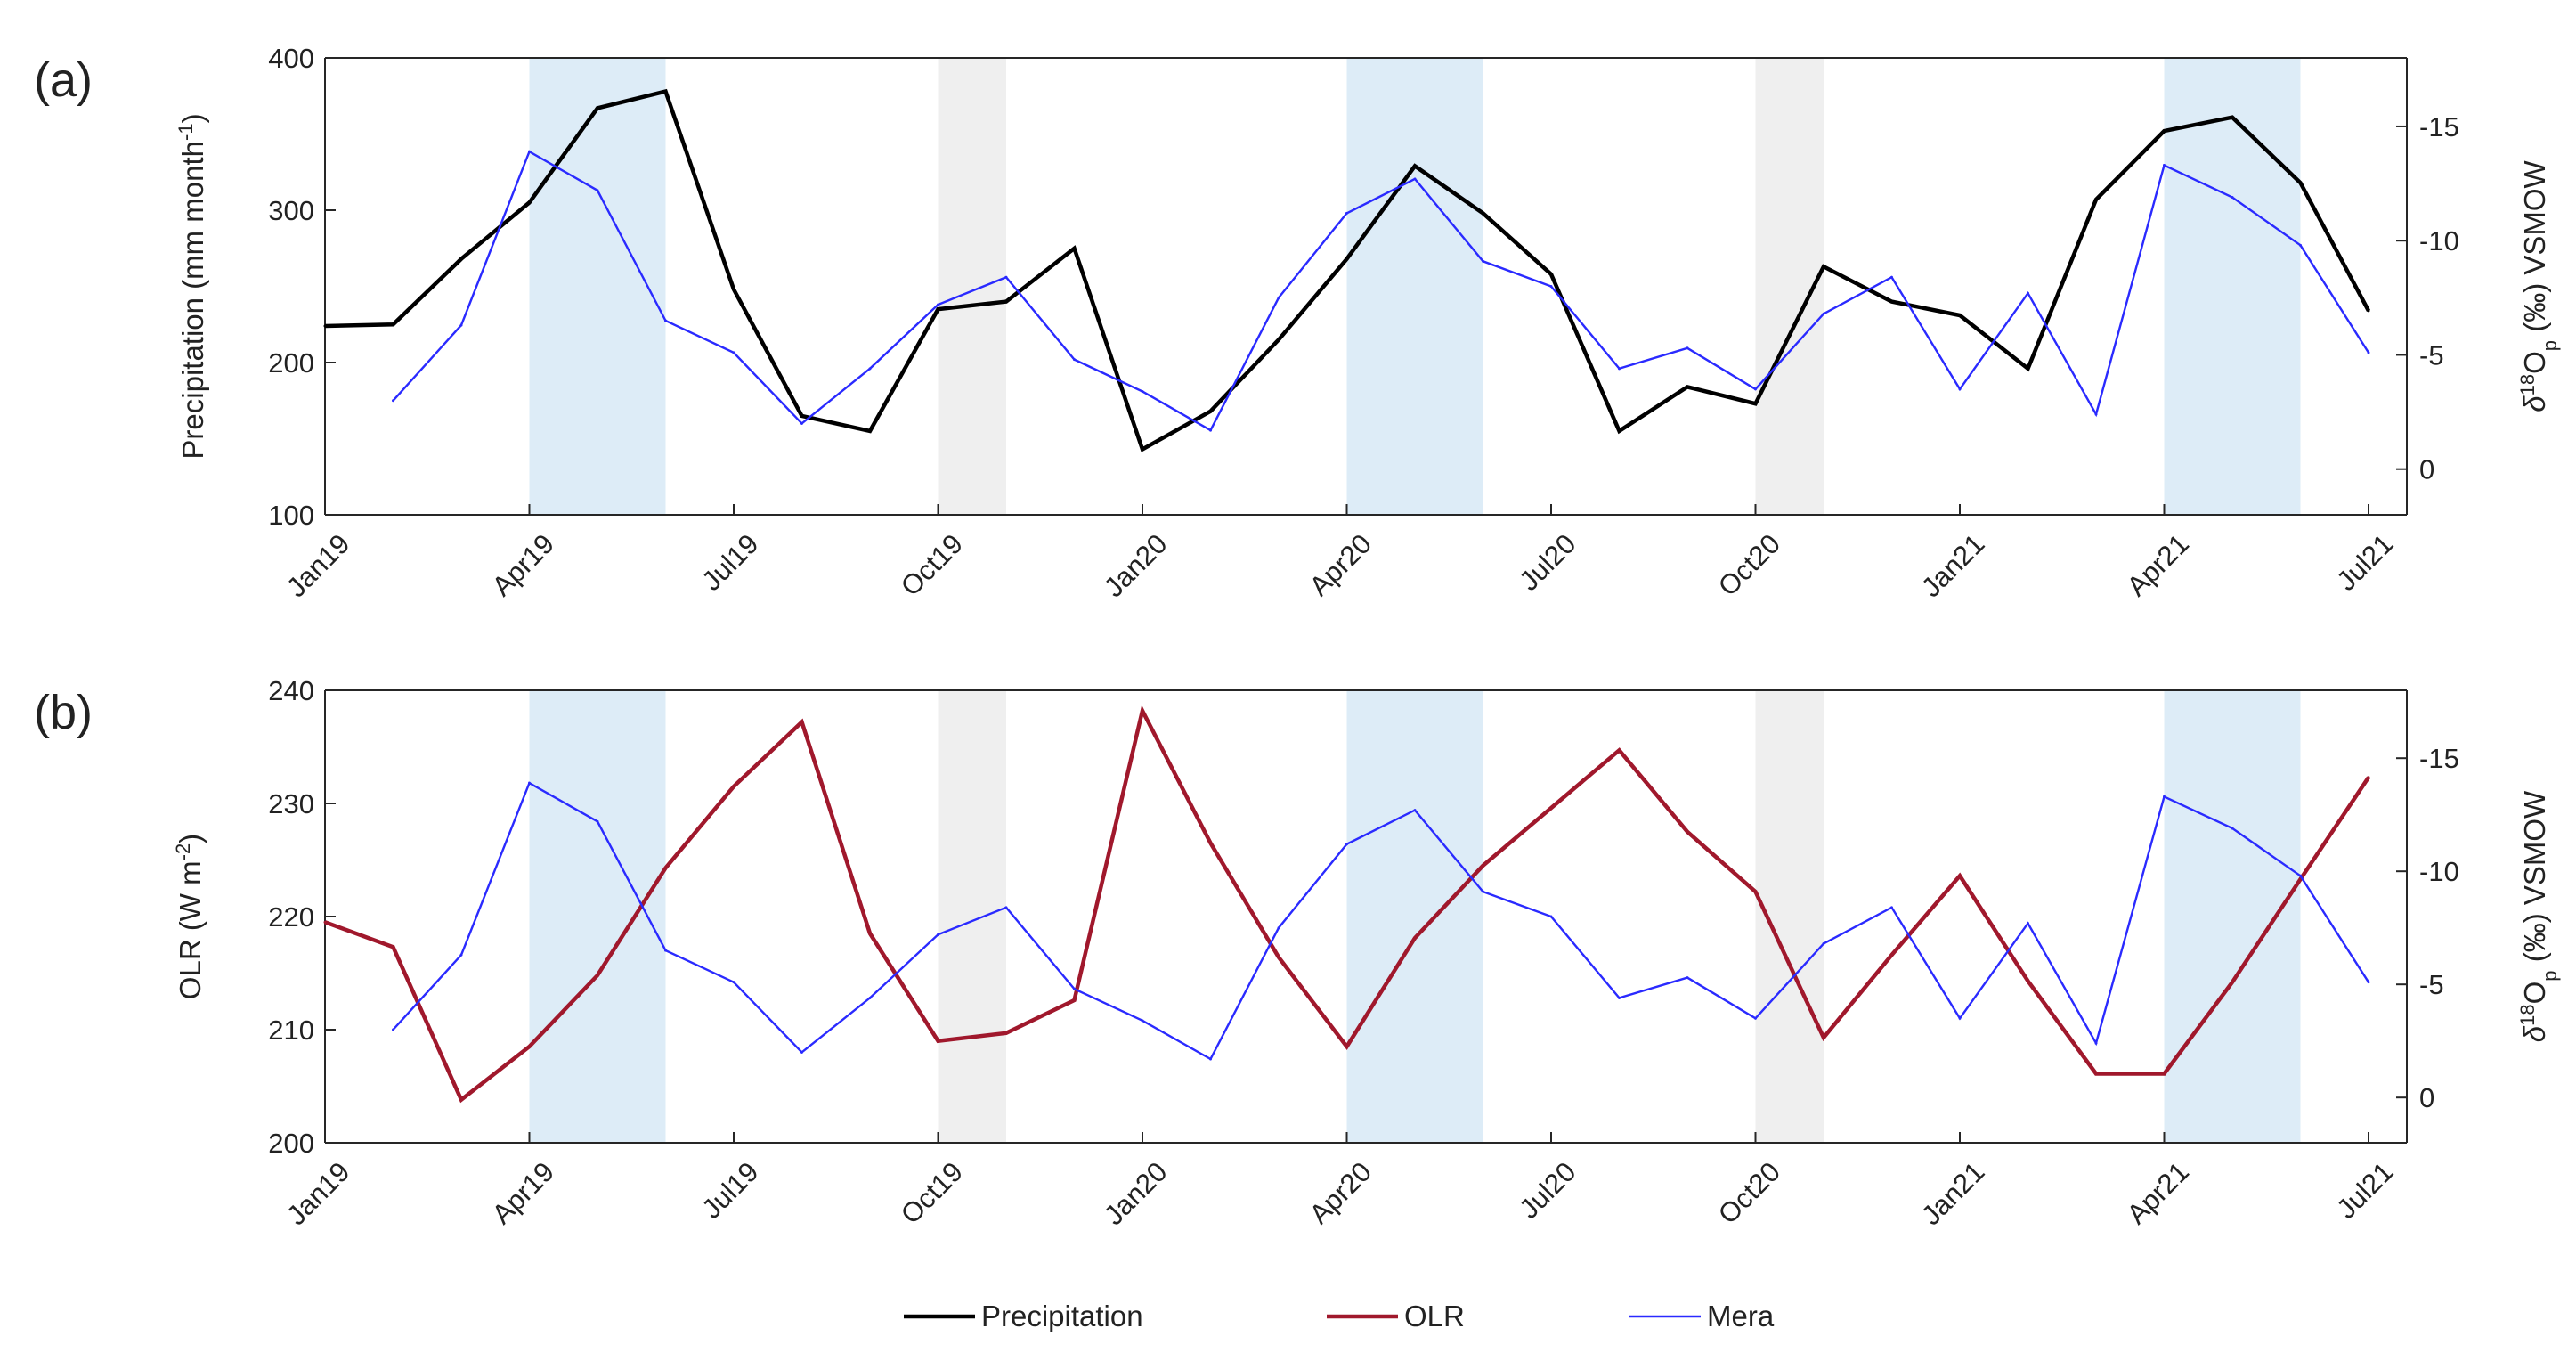  What do you see at coordinates (1749, 565) in the screenshot?
I see `x-tick-label: Oct20` at bounding box center [1749, 565].